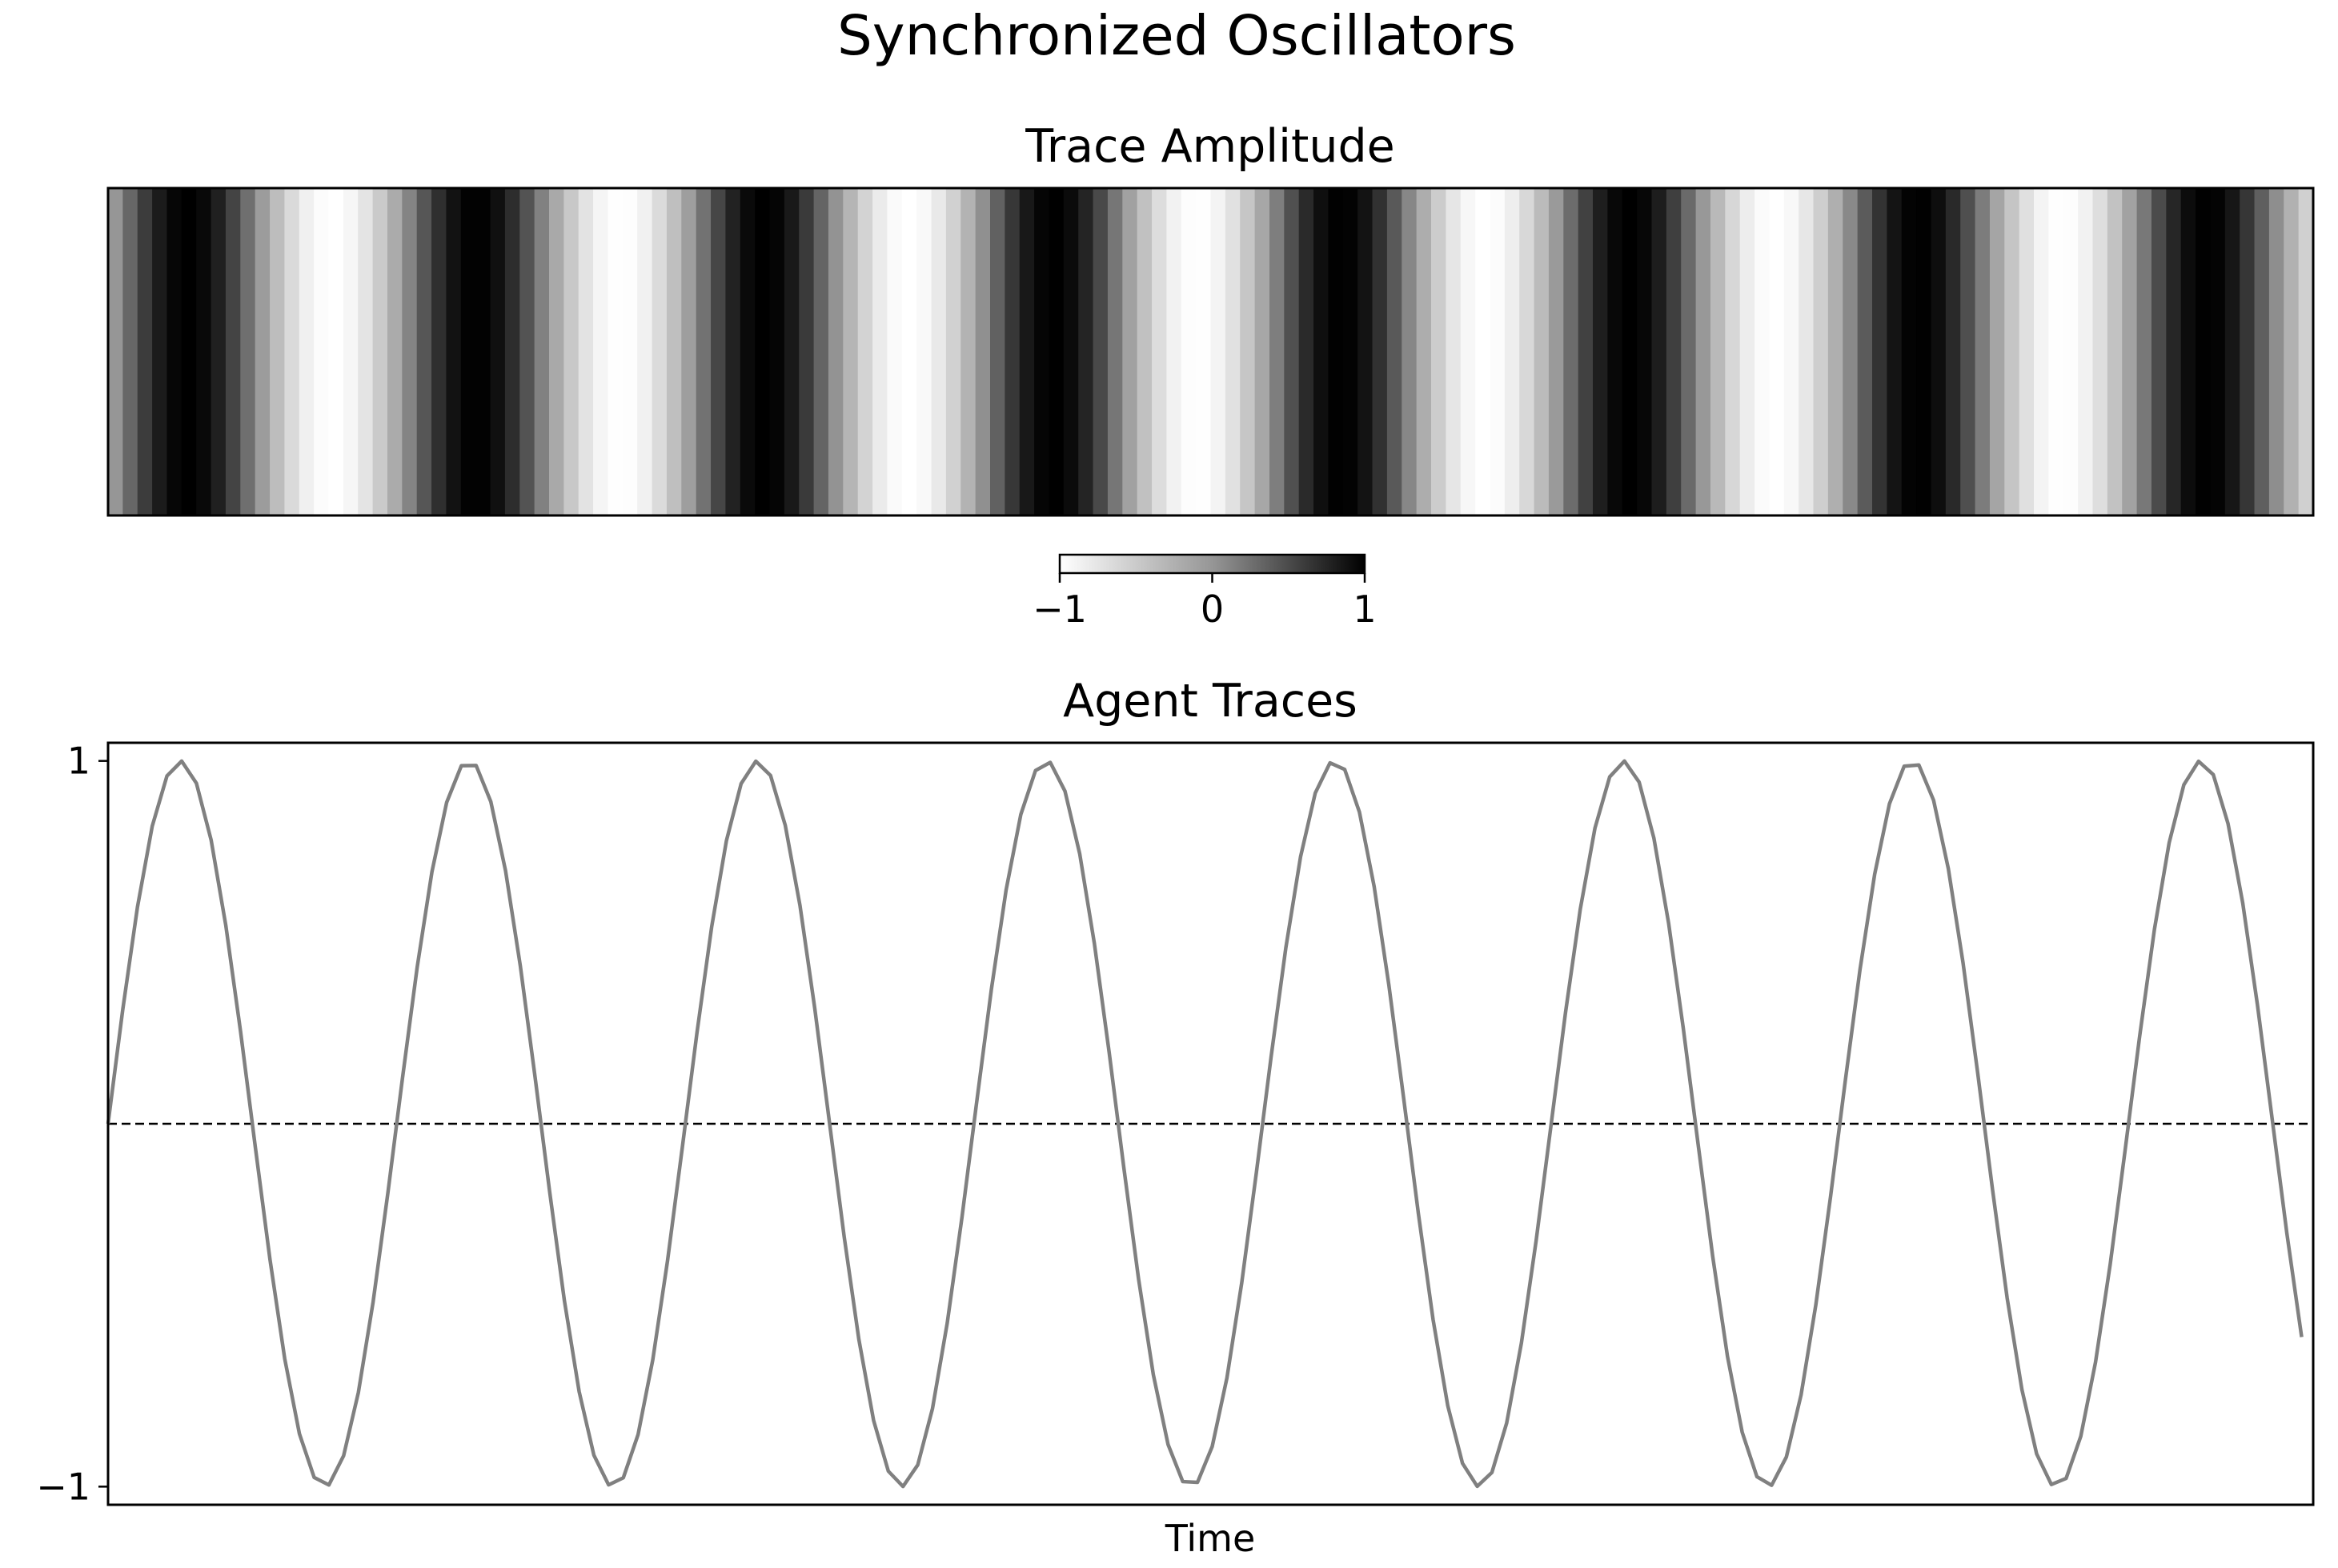 The height and width of the screenshot is (1568, 2338). I want to click on colorbar-ticks: −1 0 1, so click(1205, 602).